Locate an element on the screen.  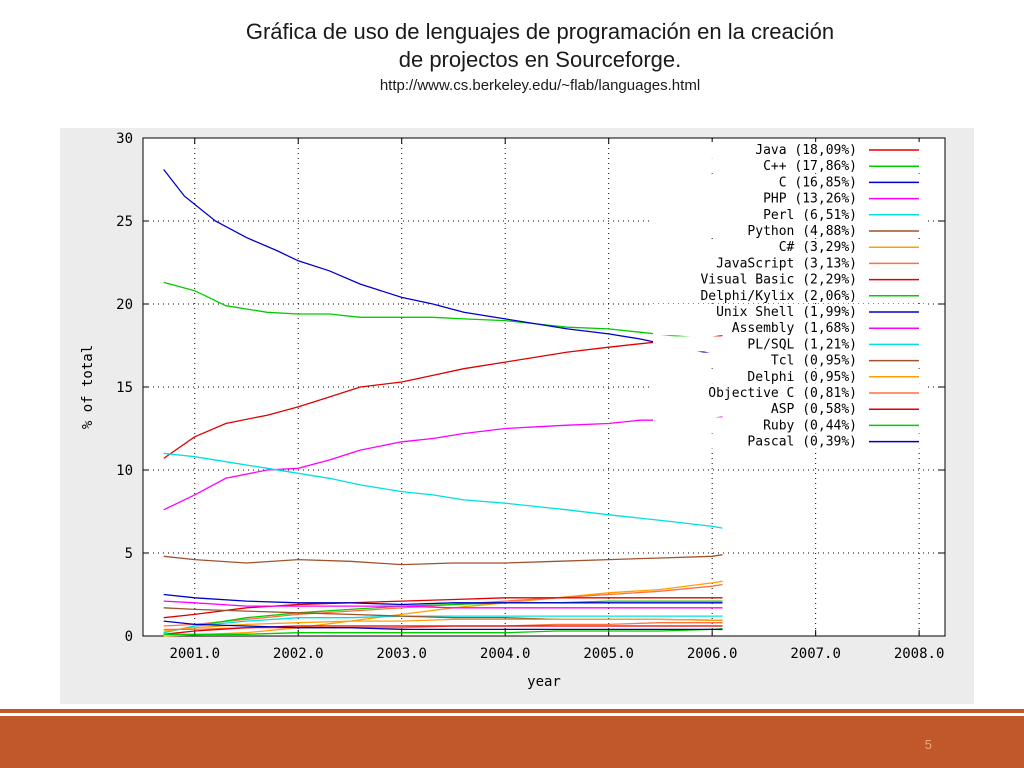
title-line-2: de projectos en Sourceforge. is located at coordinates (540, 59).